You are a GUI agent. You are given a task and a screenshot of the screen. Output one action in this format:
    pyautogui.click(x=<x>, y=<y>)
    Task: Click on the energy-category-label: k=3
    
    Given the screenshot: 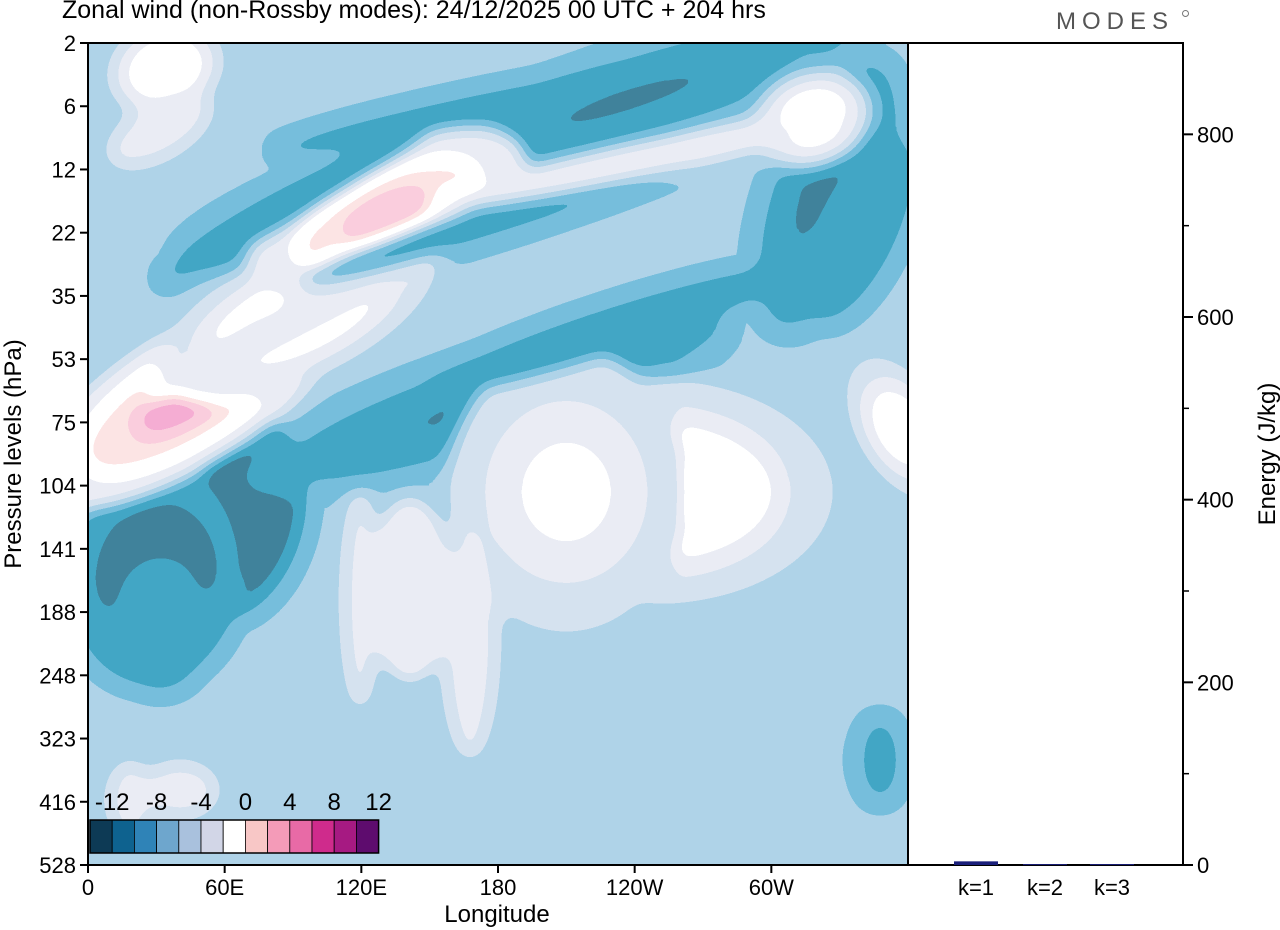 What is the action you would take?
    pyautogui.click(x=1112, y=887)
    